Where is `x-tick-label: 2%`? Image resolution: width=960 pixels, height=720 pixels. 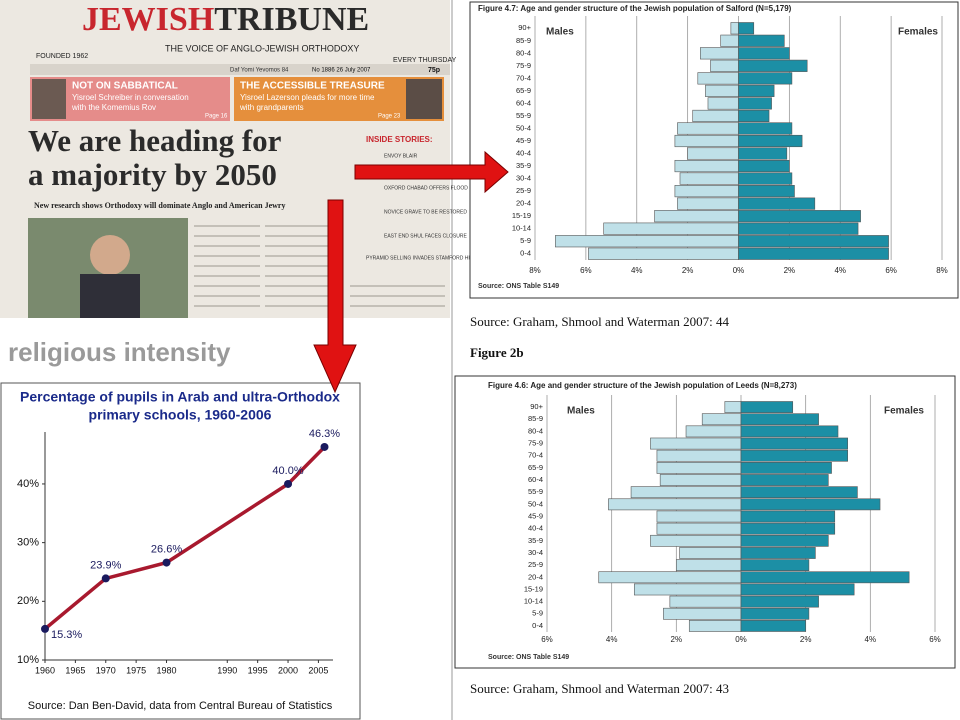 x-tick-label: 2% is located at coordinates (790, 270).